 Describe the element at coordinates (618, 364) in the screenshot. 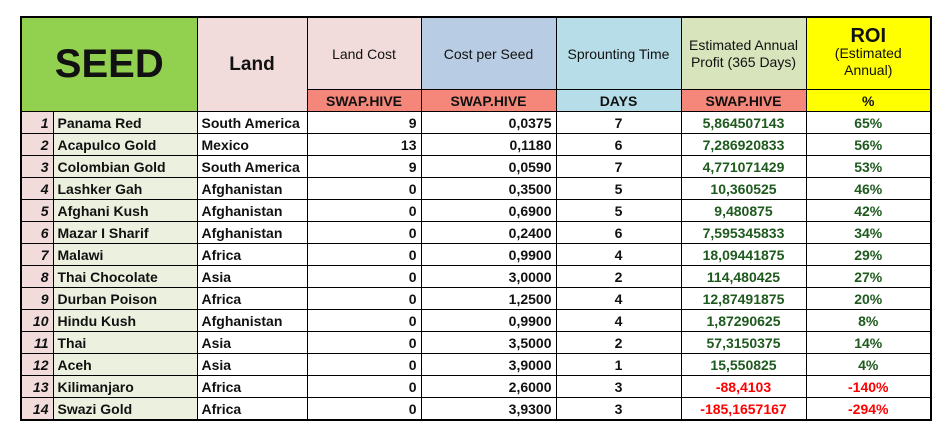

I see `sprouting-days: 1` at that location.